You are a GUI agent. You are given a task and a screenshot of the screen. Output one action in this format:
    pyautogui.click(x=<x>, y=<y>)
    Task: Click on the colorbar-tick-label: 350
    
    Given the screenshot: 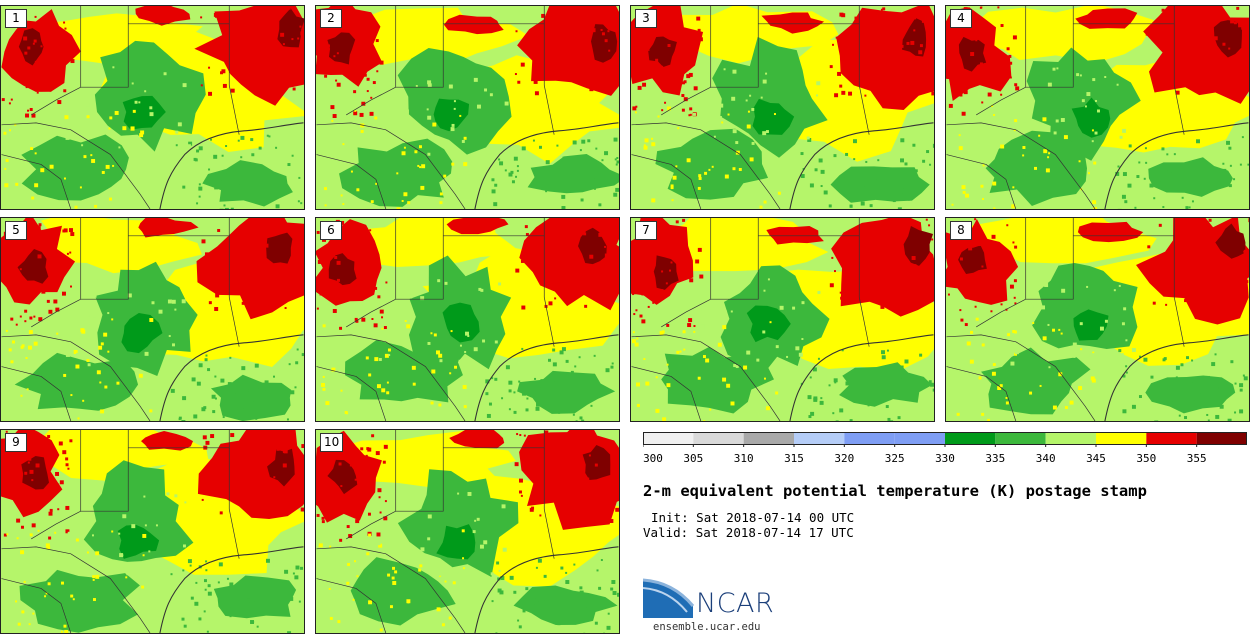 What is the action you would take?
    pyautogui.click(x=1146, y=458)
    